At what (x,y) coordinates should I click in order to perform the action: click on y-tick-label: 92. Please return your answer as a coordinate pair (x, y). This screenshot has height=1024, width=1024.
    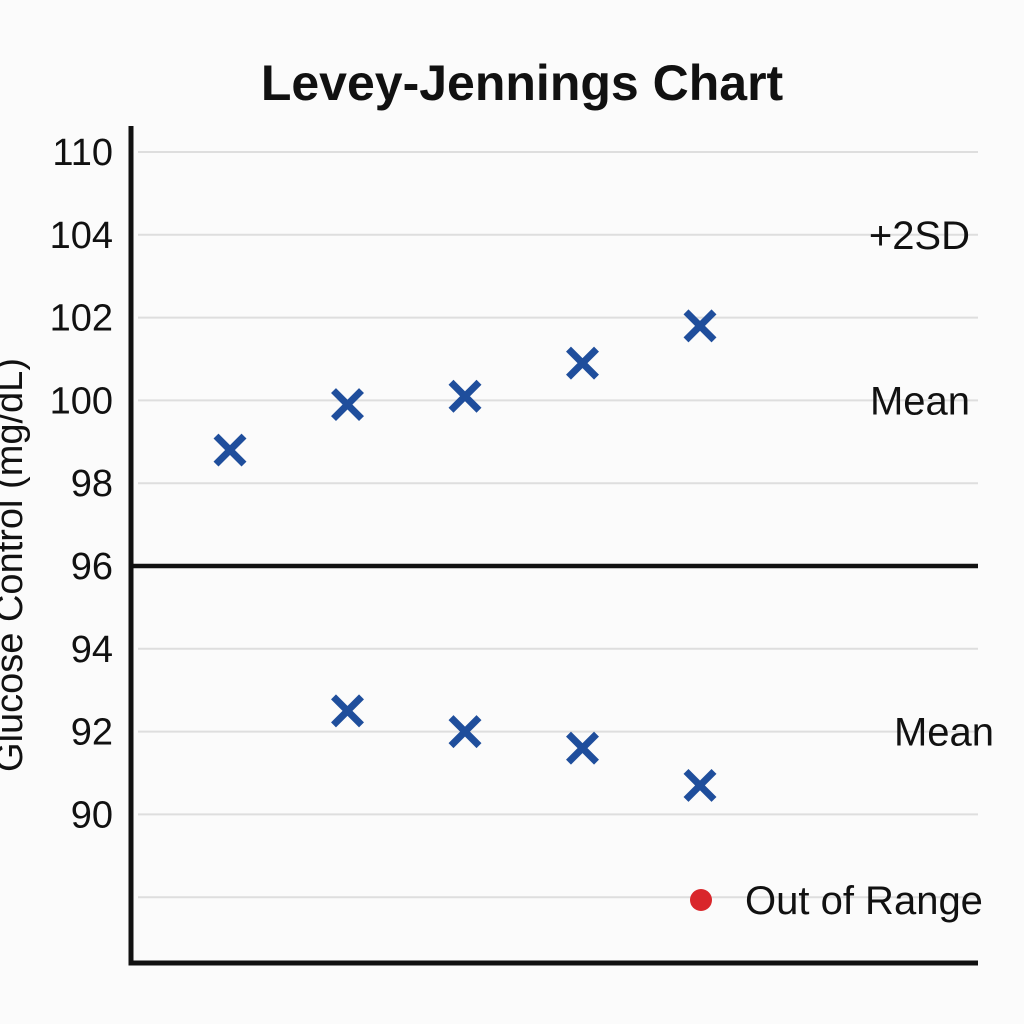
    Looking at the image, I should click on (92, 733).